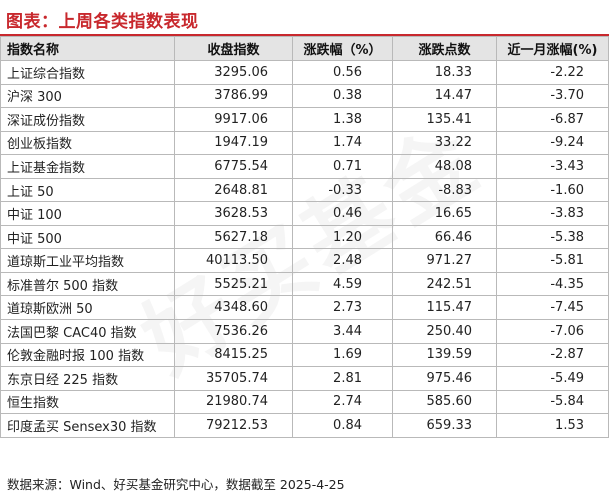 The width and height of the screenshot is (609, 497). I want to click on cell-month-change: -4.35, so click(552, 284).